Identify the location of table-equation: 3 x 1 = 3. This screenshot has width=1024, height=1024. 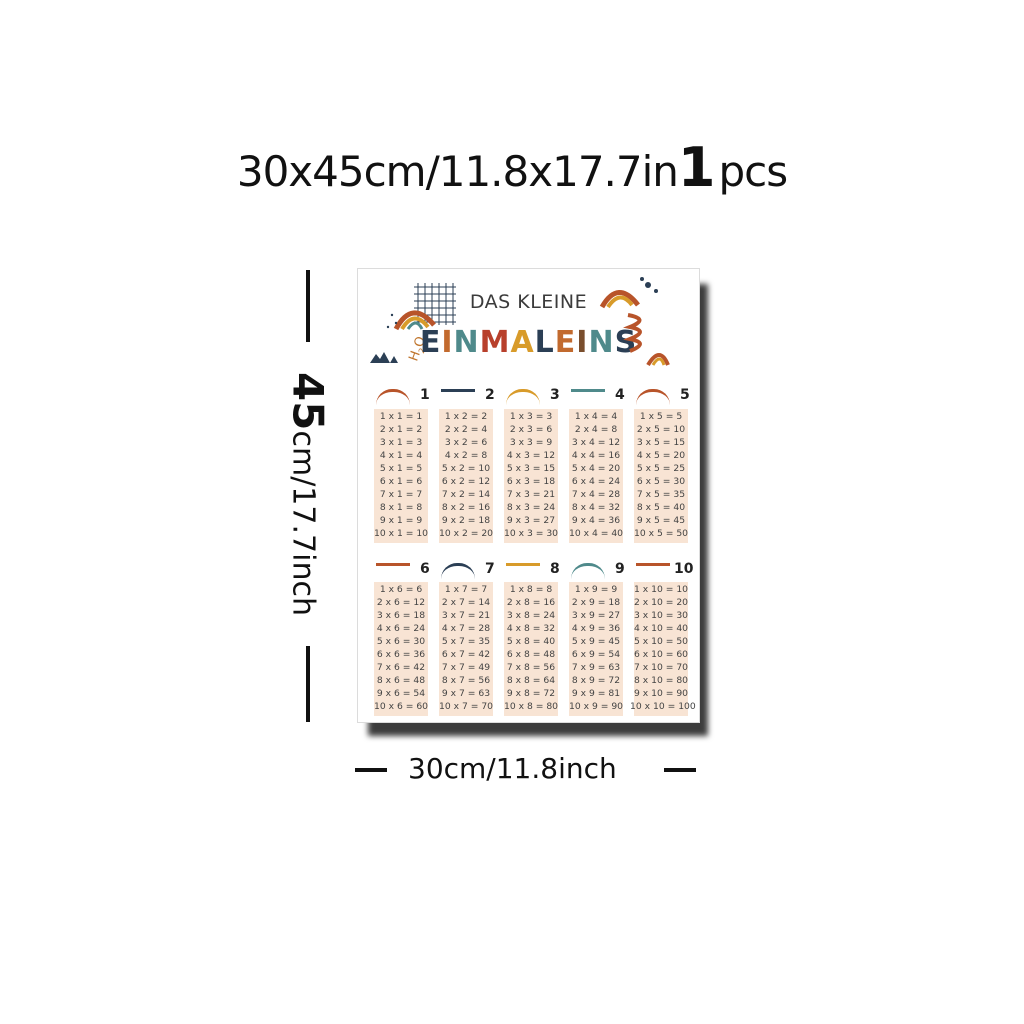
(401, 442).